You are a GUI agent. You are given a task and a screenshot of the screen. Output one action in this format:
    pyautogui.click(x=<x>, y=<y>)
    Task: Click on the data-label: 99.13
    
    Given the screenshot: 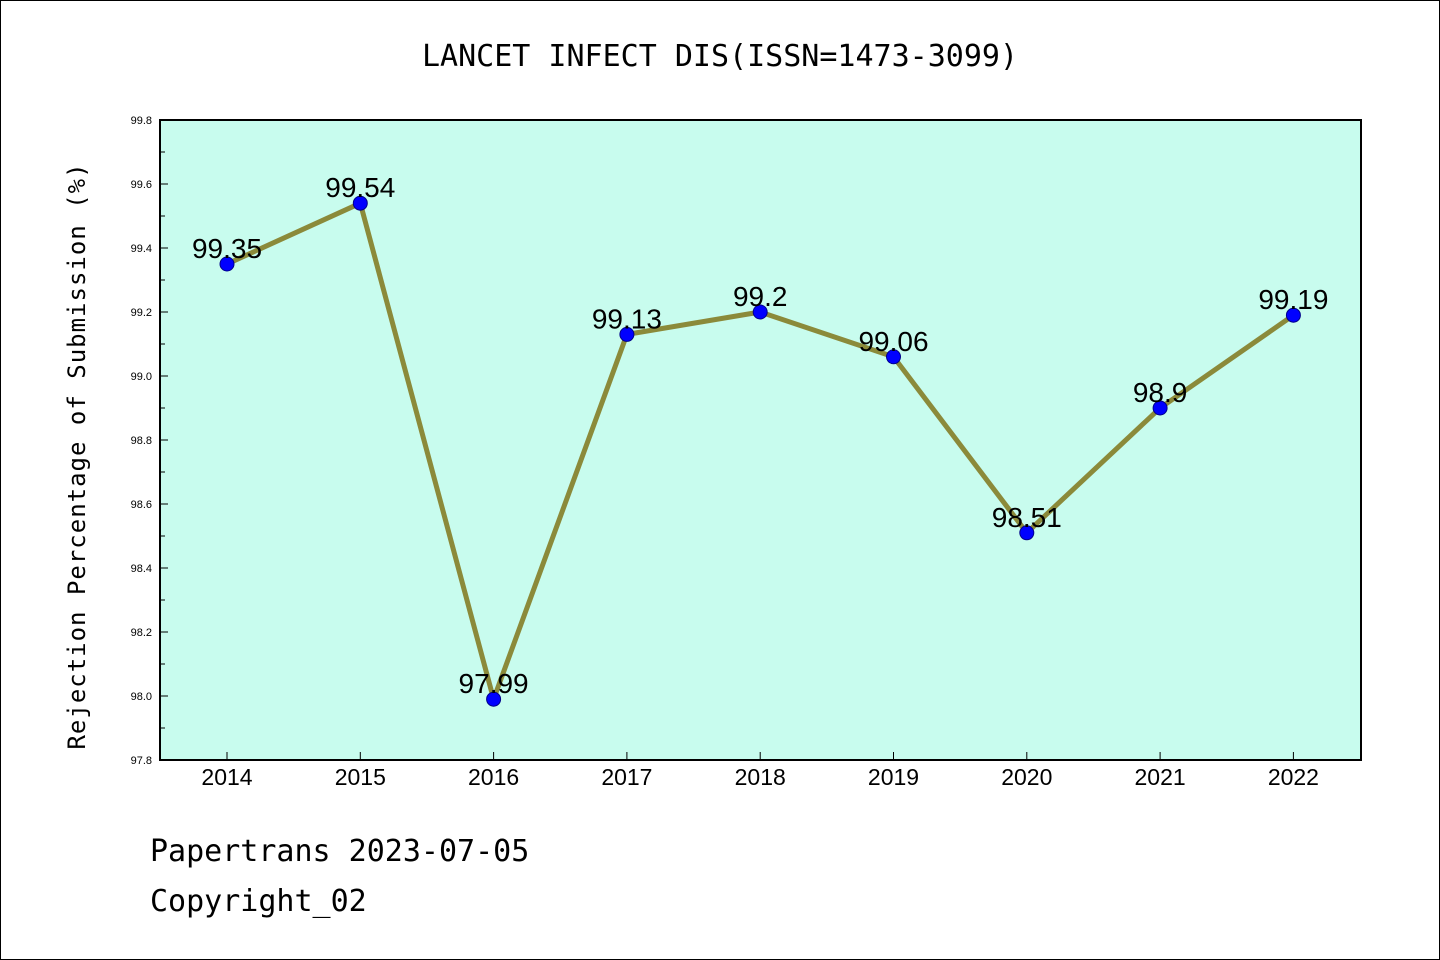 What is the action you would take?
    pyautogui.click(x=627, y=318)
    